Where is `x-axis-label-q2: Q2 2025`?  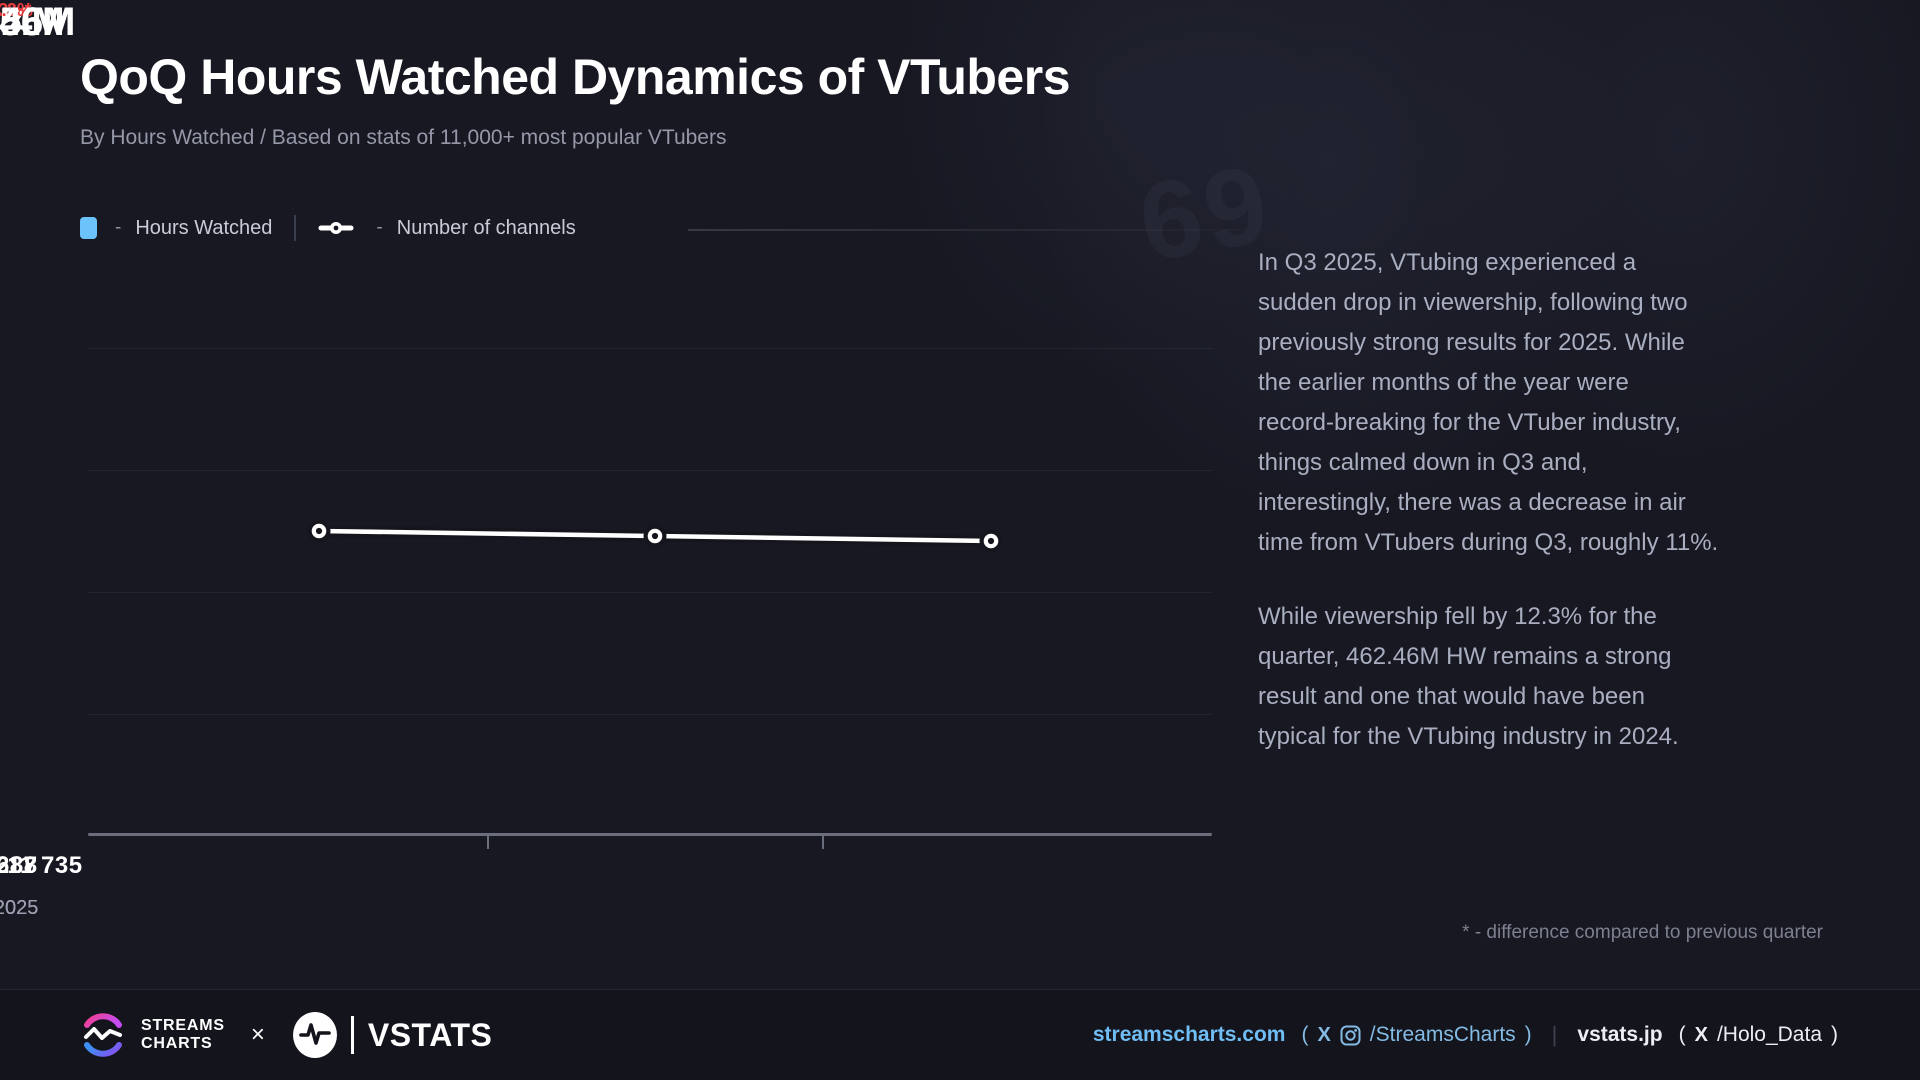
x-axis-label-q2: Q2 2025 is located at coordinates (19, 908).